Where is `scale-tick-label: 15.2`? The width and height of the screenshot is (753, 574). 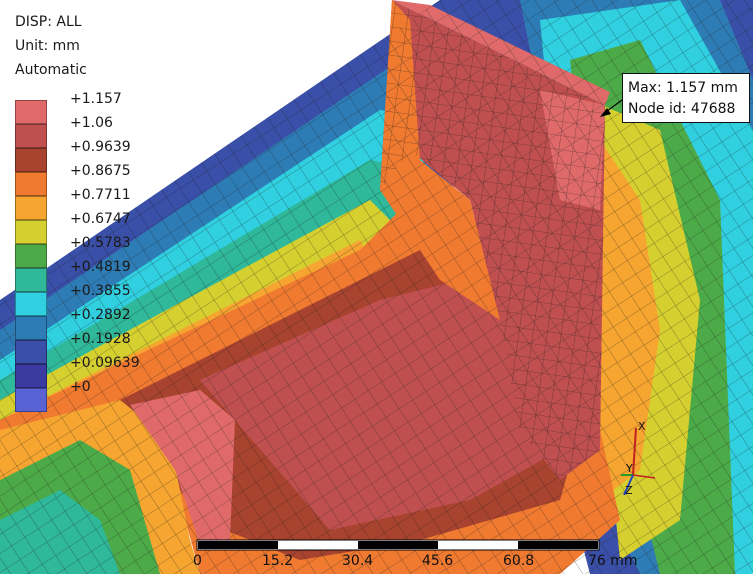 scale-tick-label: 15.2 is located at coordinates (278, 561).